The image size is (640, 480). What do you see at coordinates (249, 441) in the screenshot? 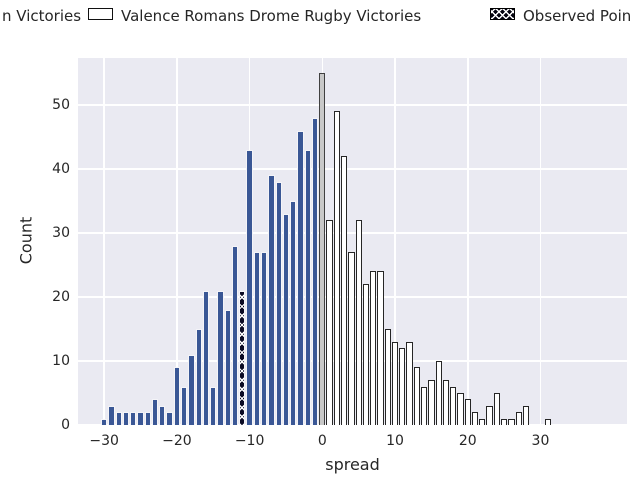
I see `x-tick-label: −10` at bounding box center [249, 441].